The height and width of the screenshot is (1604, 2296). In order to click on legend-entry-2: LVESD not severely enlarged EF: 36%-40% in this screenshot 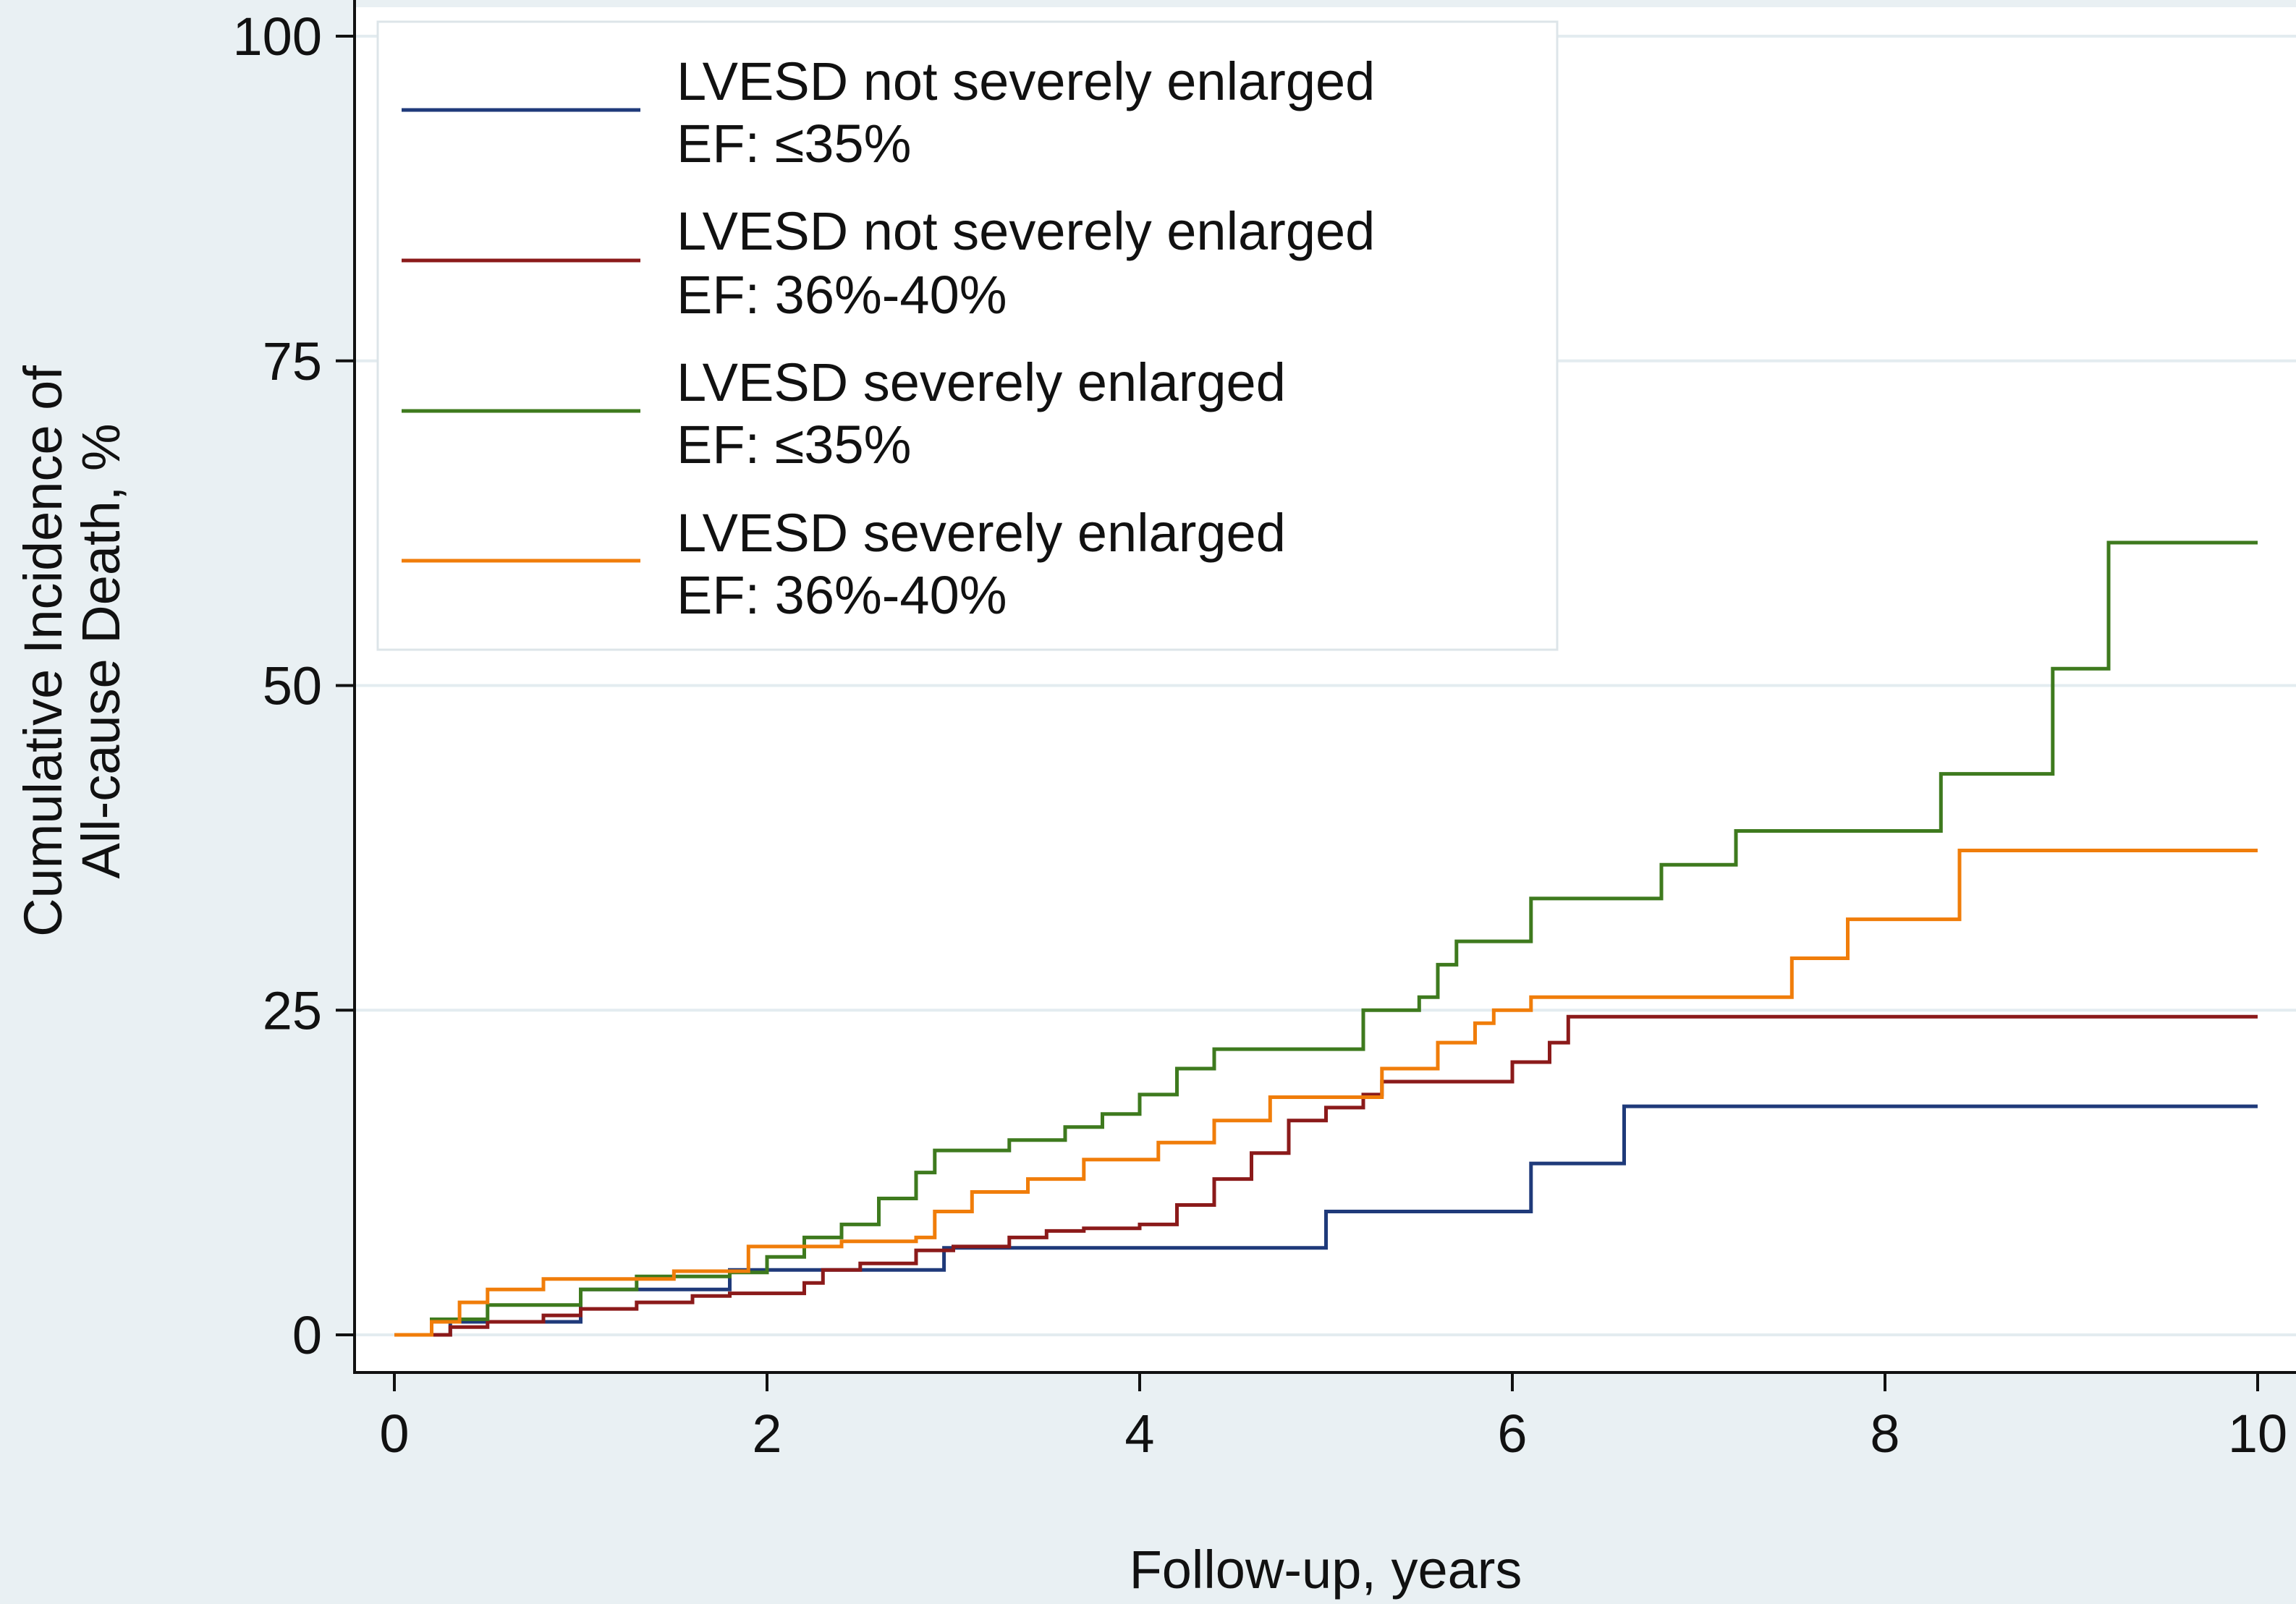, I will do `click(888, 263)`.